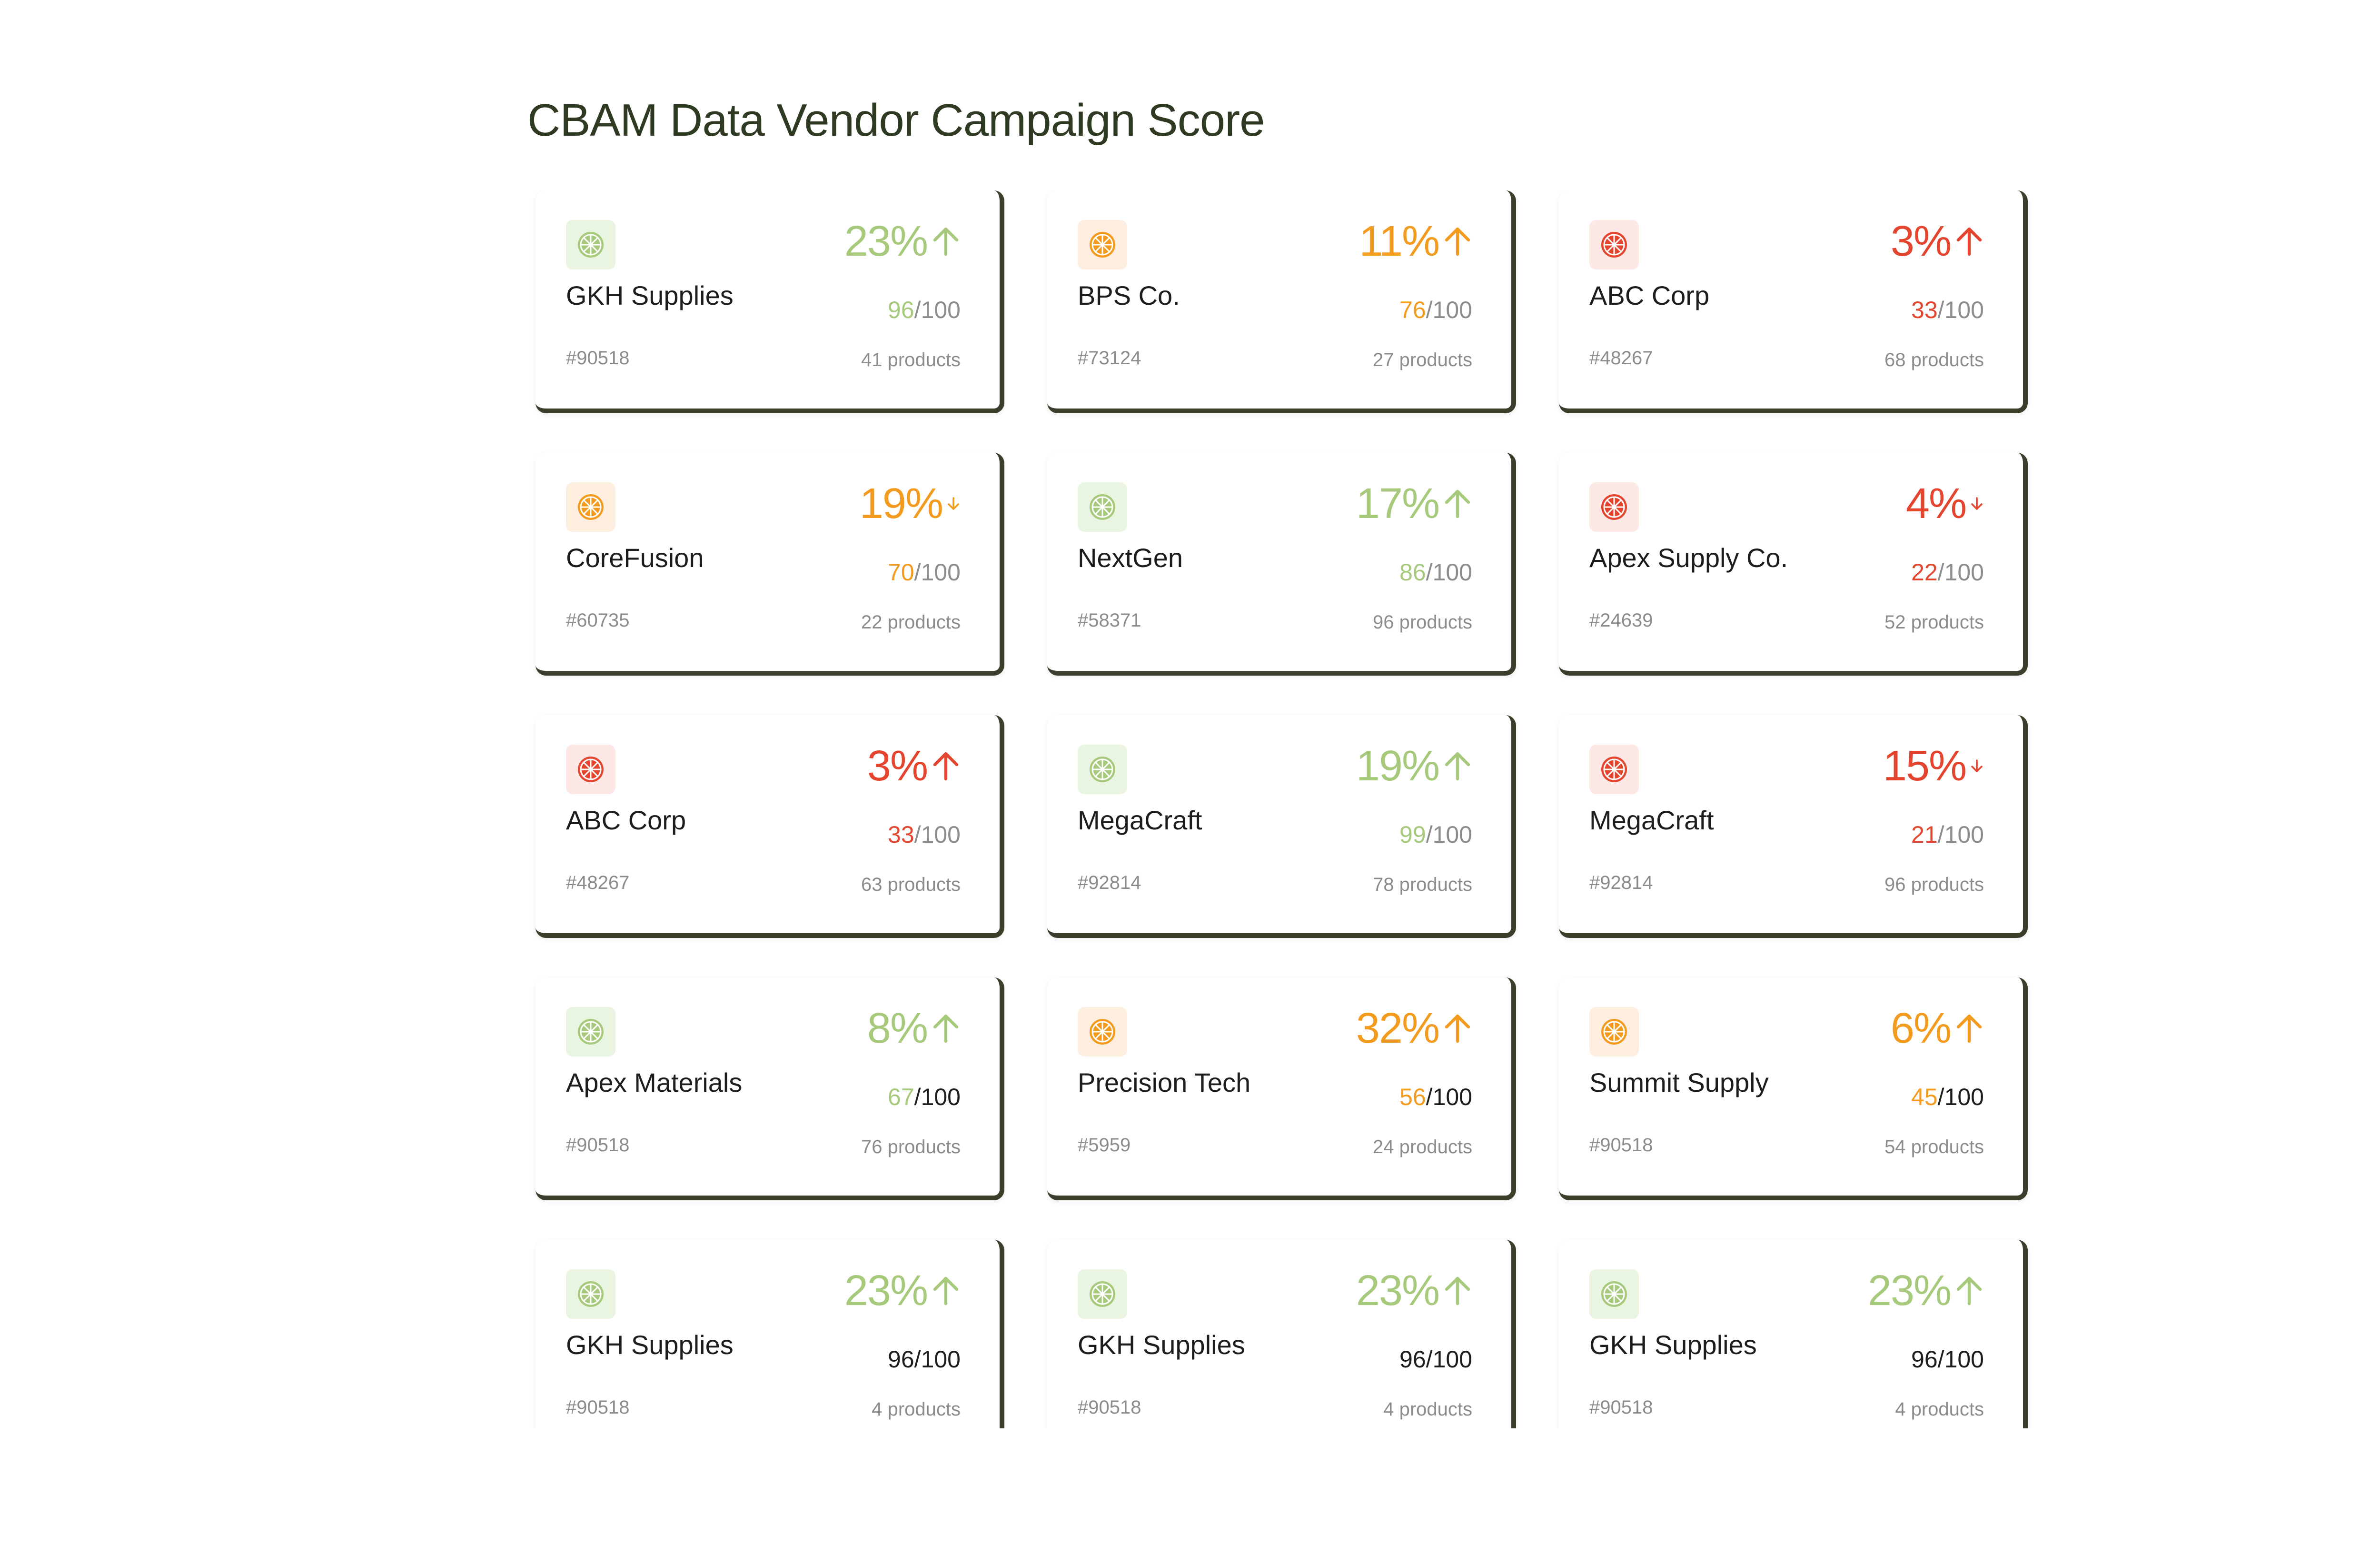 Image resolution: width=2380 pixels, height=1555 pixels. I want to click on vendor-score: 86/100, so click(1435, 572).